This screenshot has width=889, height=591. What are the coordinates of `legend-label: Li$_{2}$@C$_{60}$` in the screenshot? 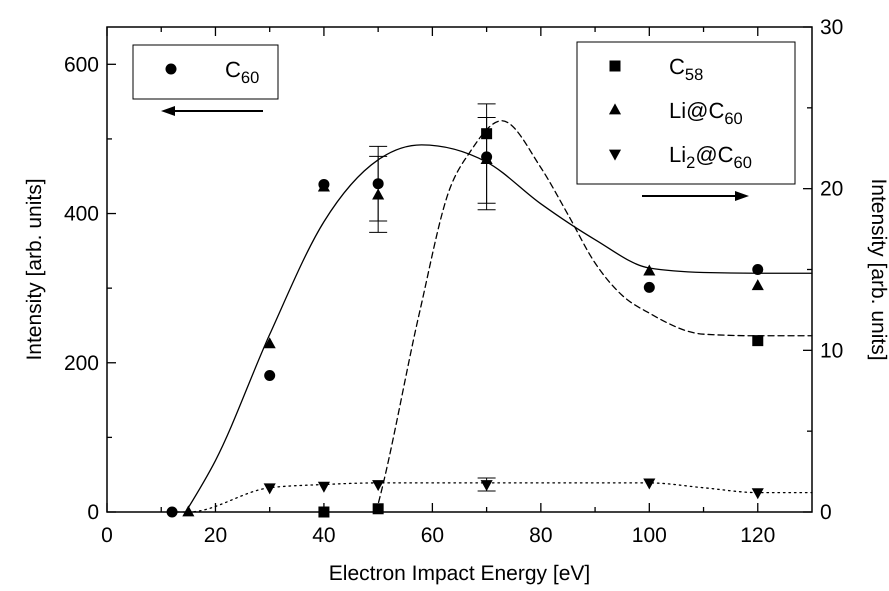 It's located at (710, 157).